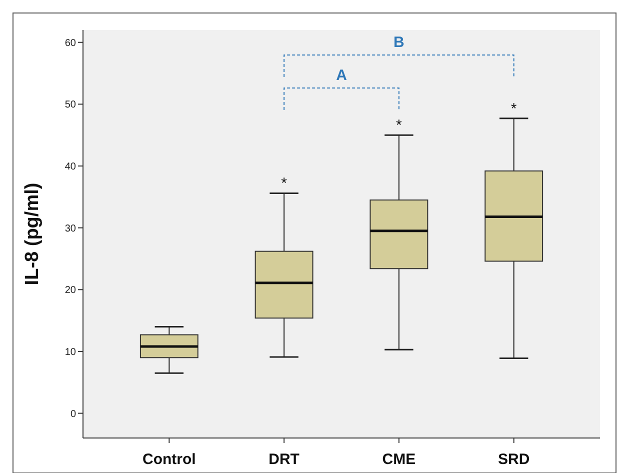  What do you see at coordinates (32, 234) in the screenshot?
I see `y-axis-title: IL-8 (pg/ml)` at bounding box center [32, 234].